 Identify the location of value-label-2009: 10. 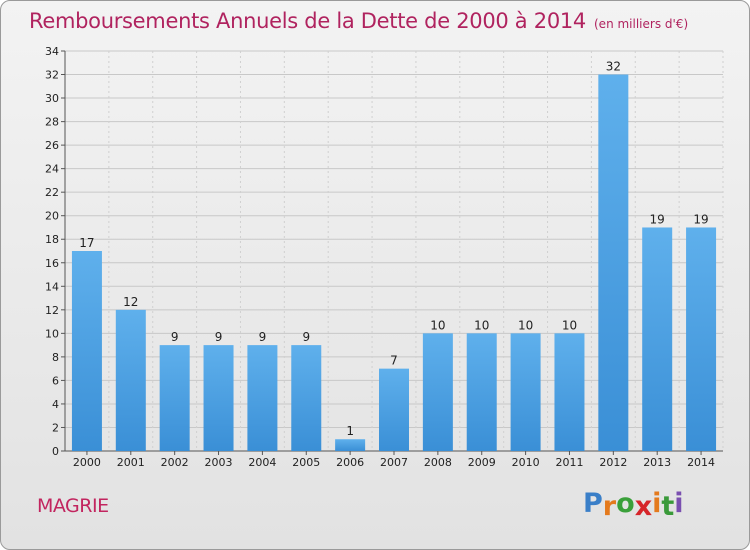
(481, 325).